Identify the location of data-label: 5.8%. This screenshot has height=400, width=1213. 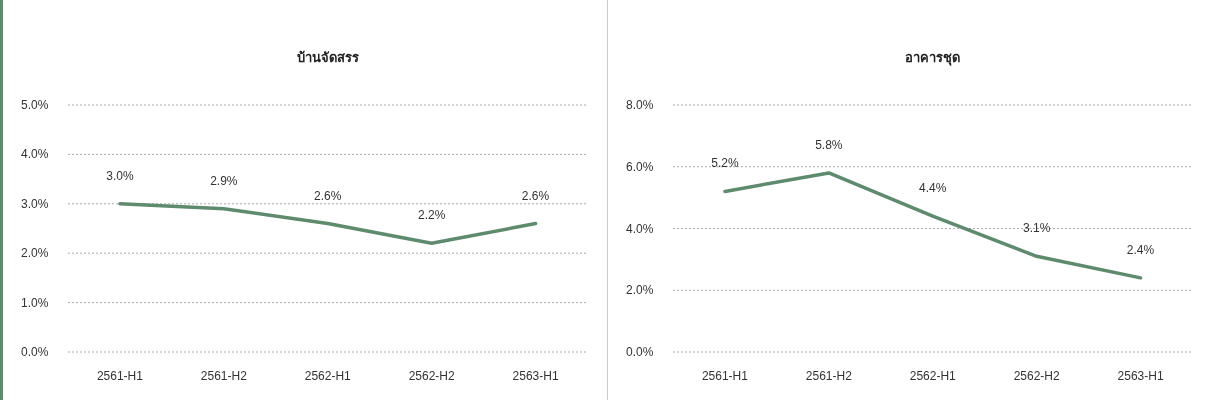
(828, 144).